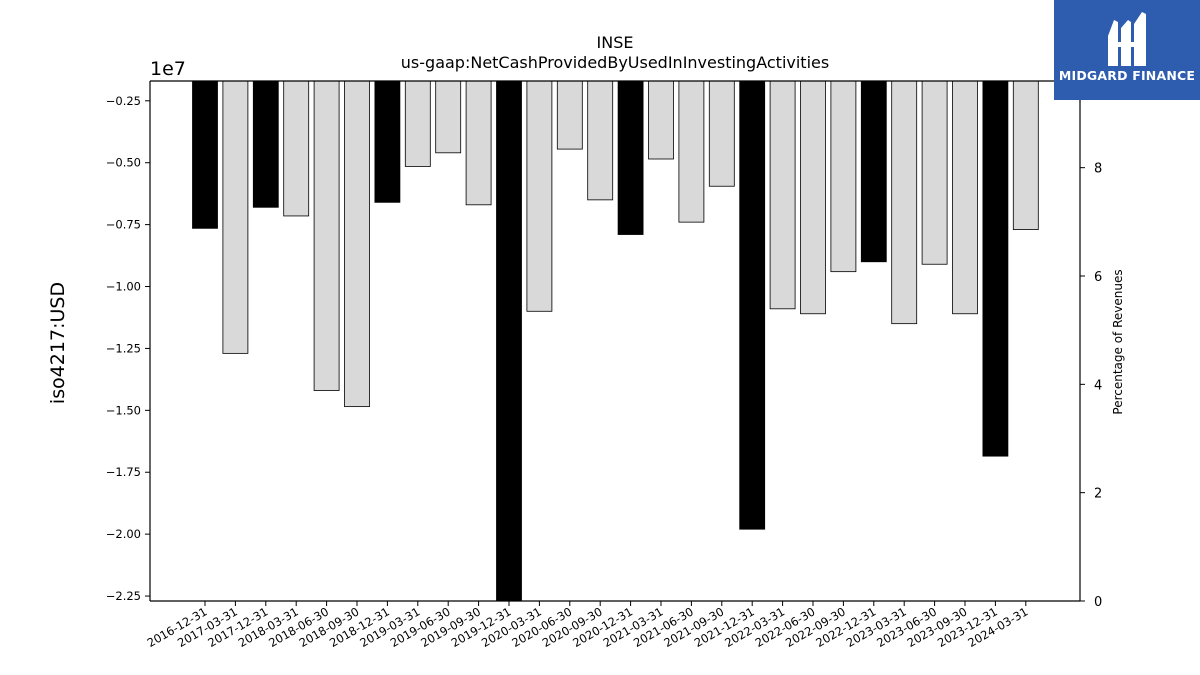 This screenshot has width=1200, height=675. What do you see at coordinates (123, 163) in the screenshot?
I see `y-tick-label: −0.50` at bounding box center [123, 163].